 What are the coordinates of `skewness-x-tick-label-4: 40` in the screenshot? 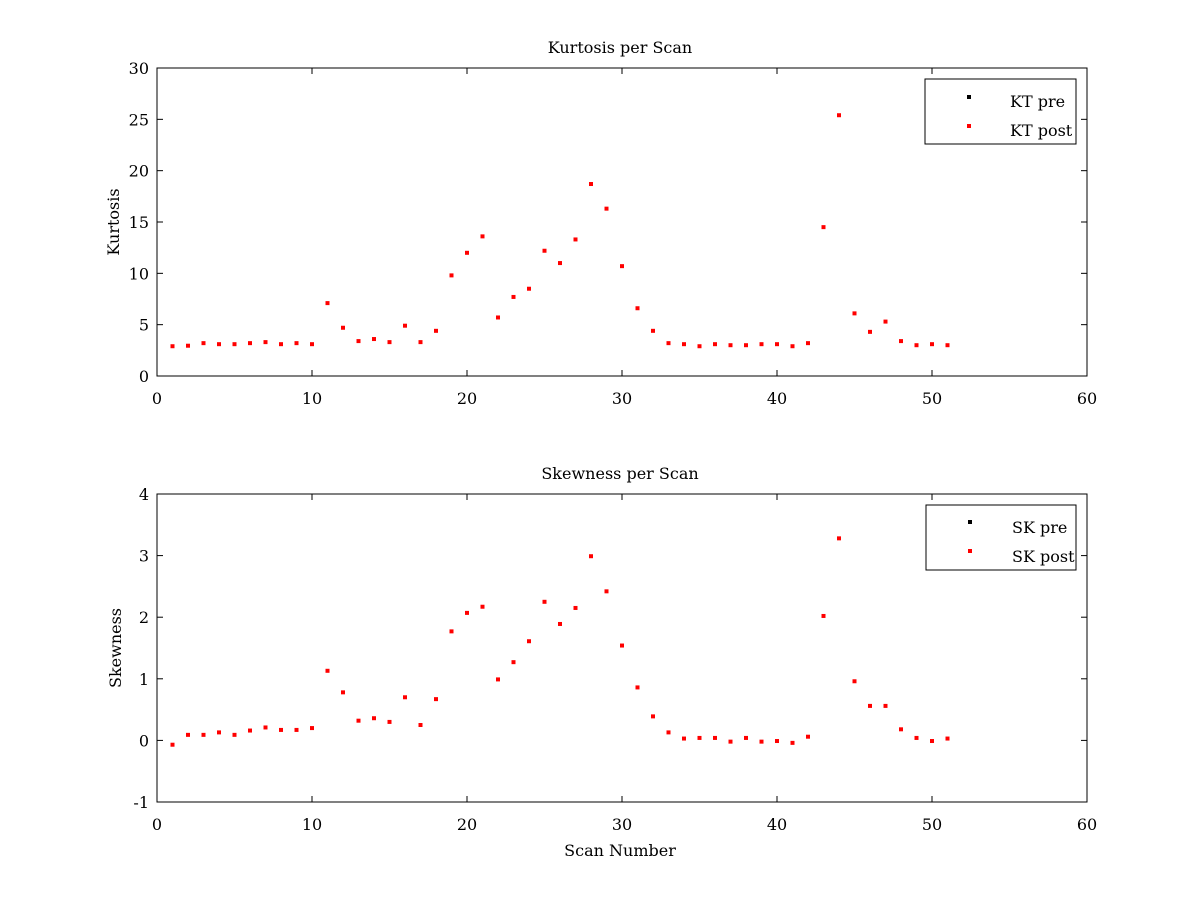 It's located at (777, 824).